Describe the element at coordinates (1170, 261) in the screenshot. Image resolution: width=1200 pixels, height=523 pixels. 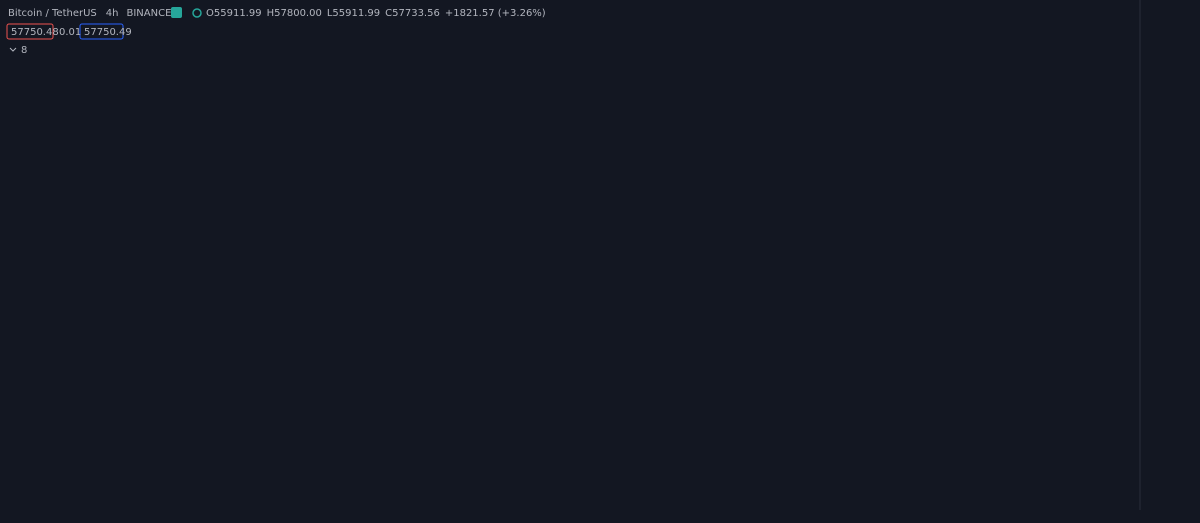
I see `price-axis` at that location.